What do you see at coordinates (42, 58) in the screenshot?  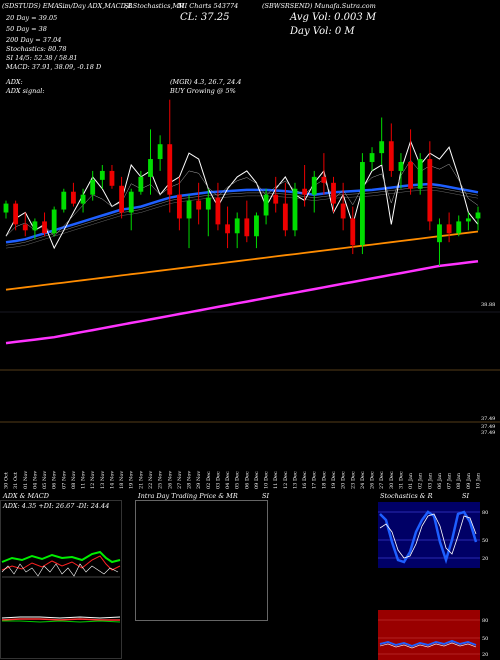 I see `info-si: SI 14/5: 52.38 / 58.81` at bounding box center [42, 58].